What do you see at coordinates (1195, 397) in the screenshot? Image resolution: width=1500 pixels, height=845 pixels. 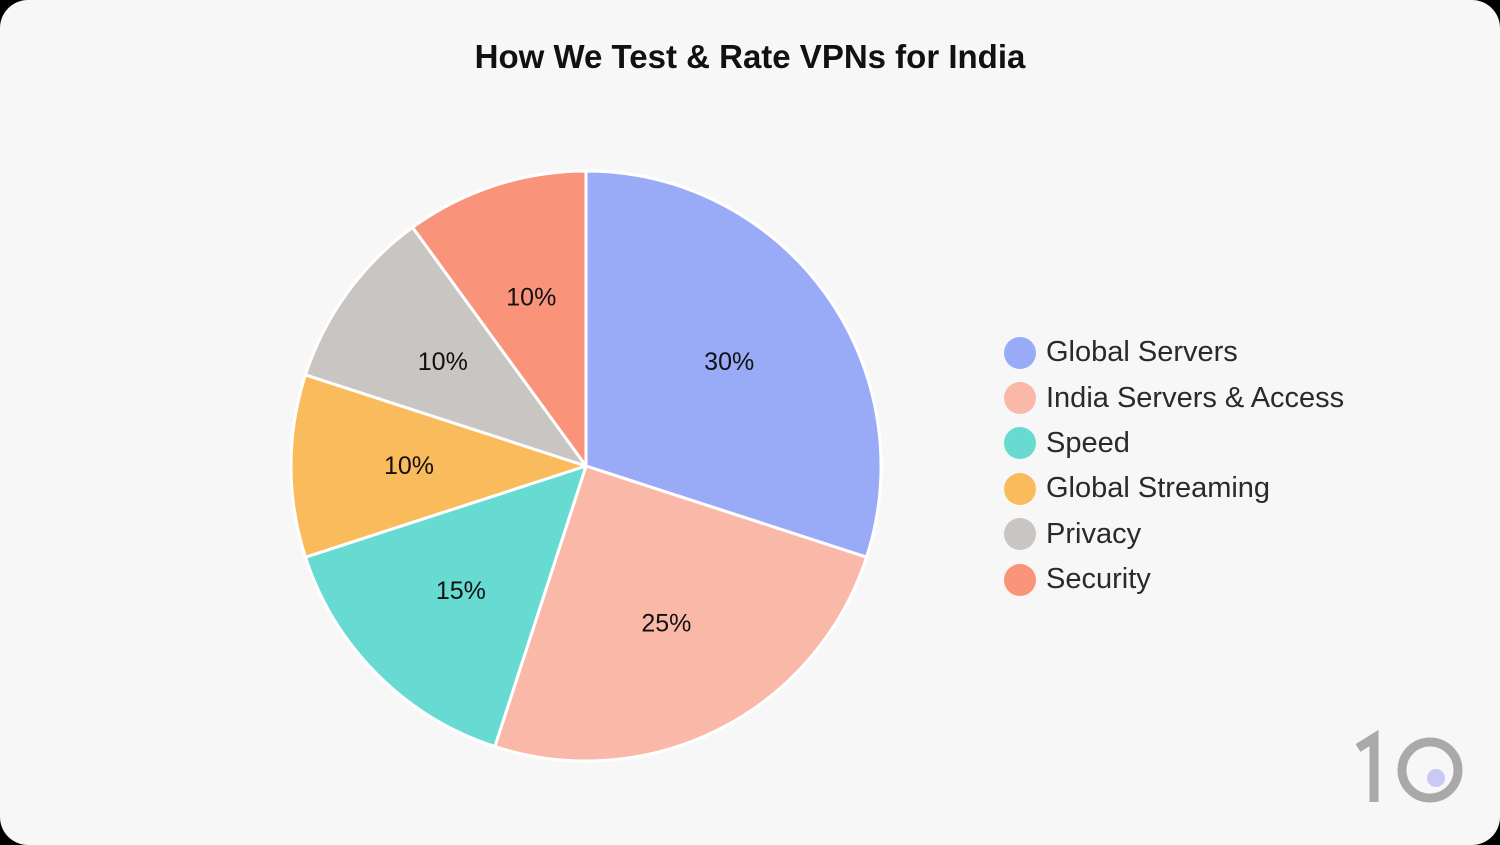 I see `legend-label: India Servers & Access` at bounding box center [1195, 397].